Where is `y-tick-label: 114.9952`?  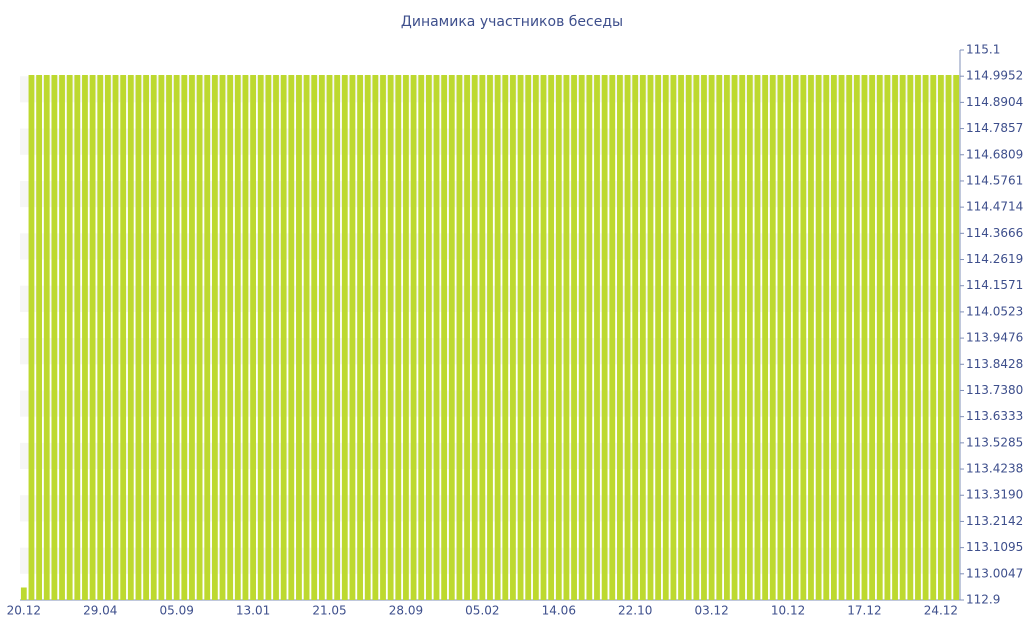
y-tick-label: 114.9952 is located at coordinates (994, 76).